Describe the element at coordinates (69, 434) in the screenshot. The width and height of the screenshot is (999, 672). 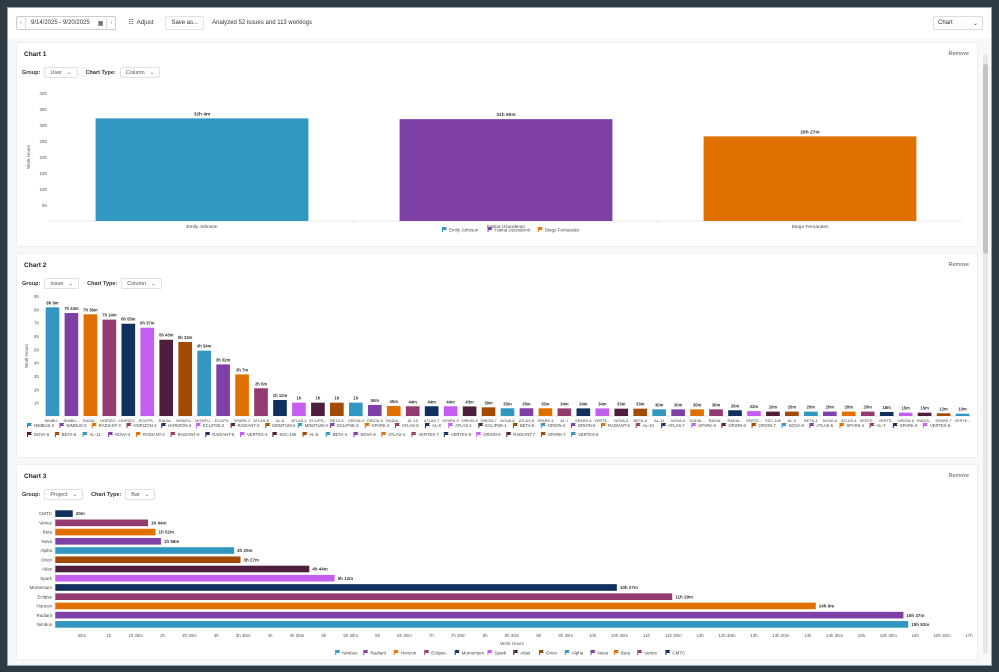
I see `legend-item: BETA-8` at that location.